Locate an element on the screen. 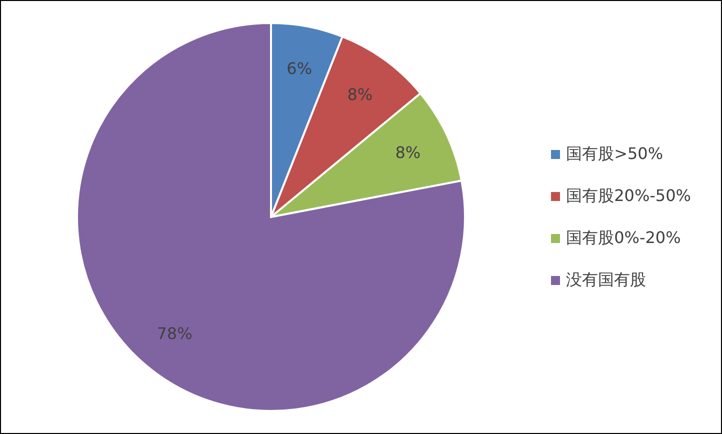 This screenshot has height=434, width=722. data-label: 78% is located at coordinates (174, 334).